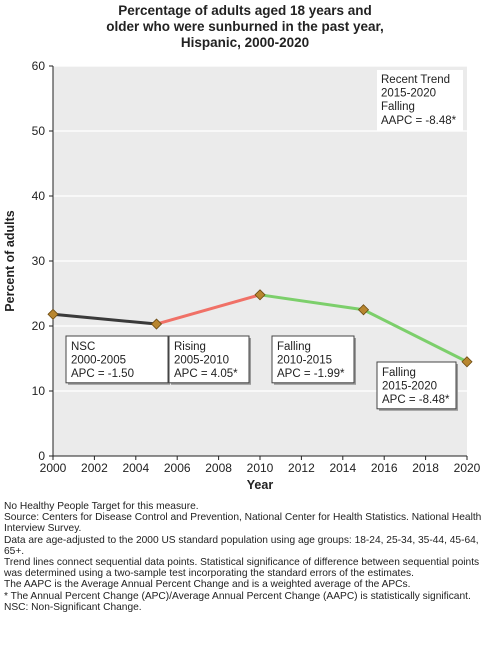  What do you see at coordinates (384, 468) in the screenshot?
I see `x-tick-label: 2016` at bounding box center [384, 468].